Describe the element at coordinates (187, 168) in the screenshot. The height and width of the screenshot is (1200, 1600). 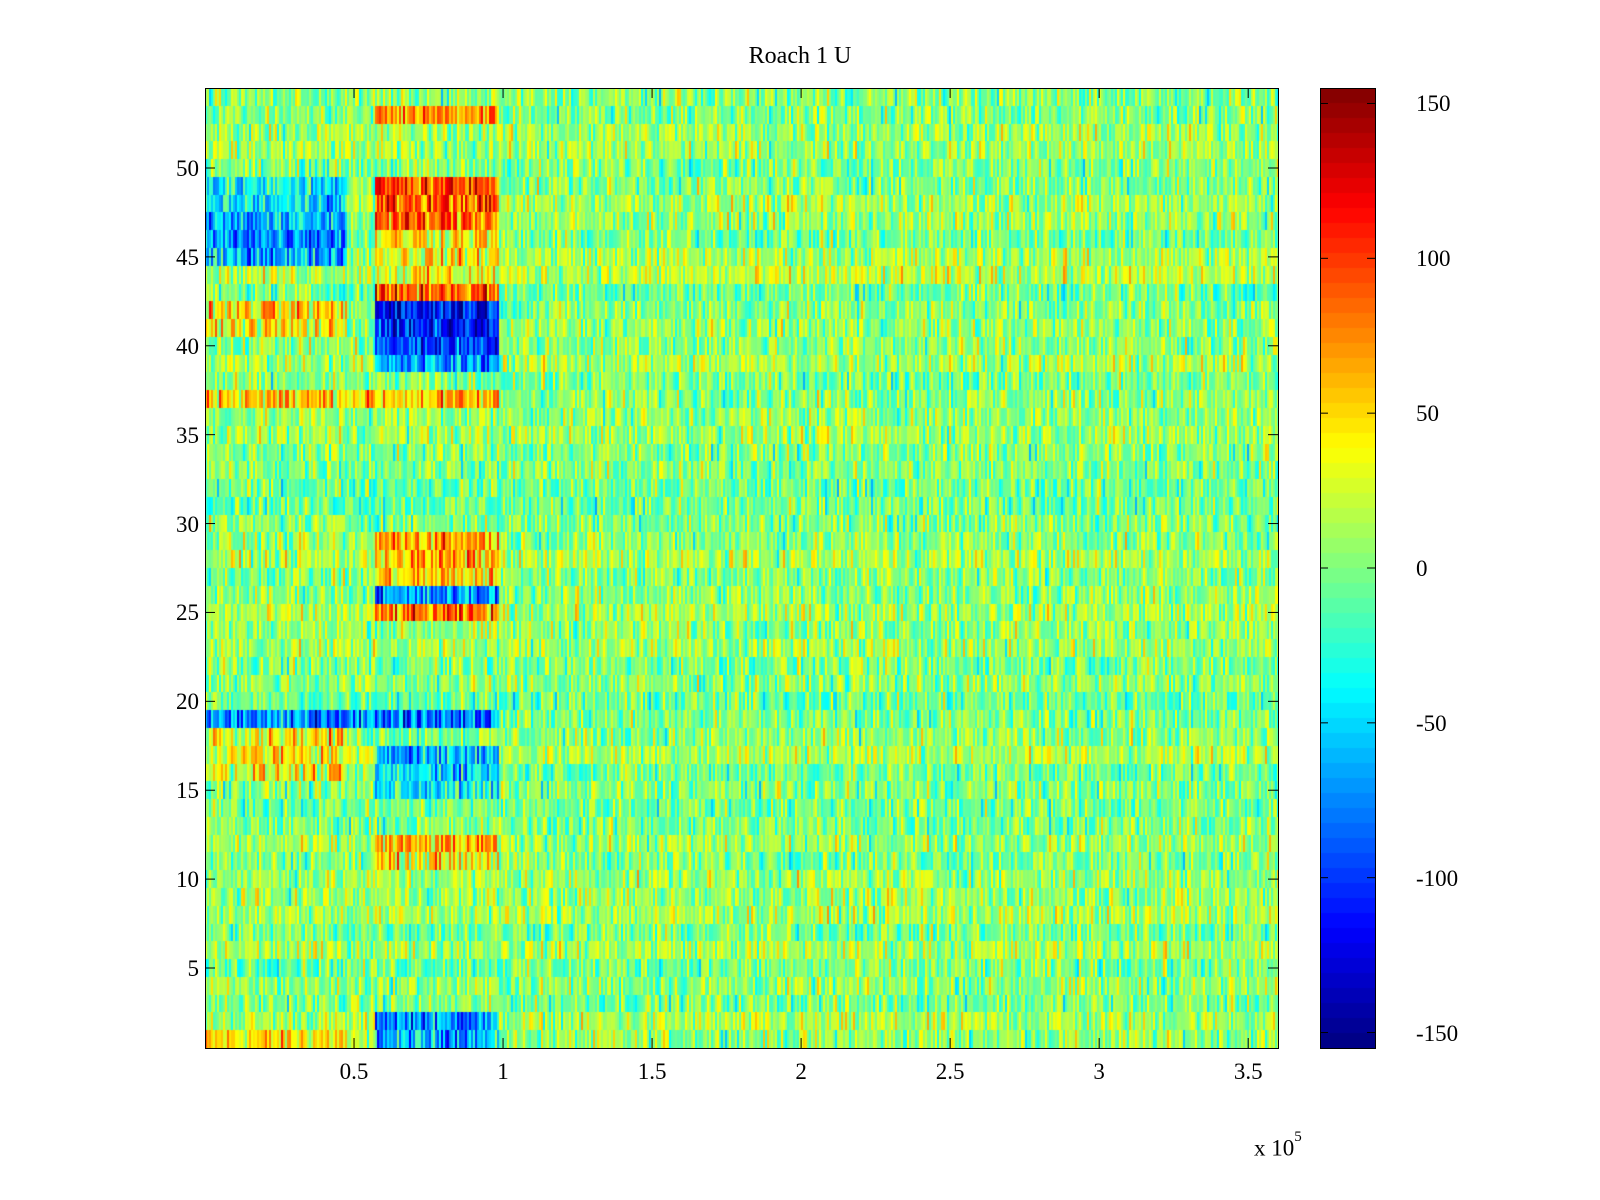
I see `y-tick-label: 50` at that location.